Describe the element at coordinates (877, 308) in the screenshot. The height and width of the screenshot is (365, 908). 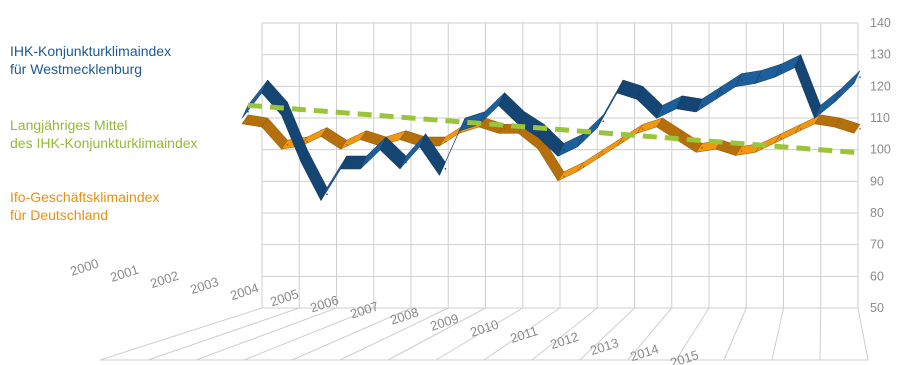
I see `y-tick-label: 50` at that location.